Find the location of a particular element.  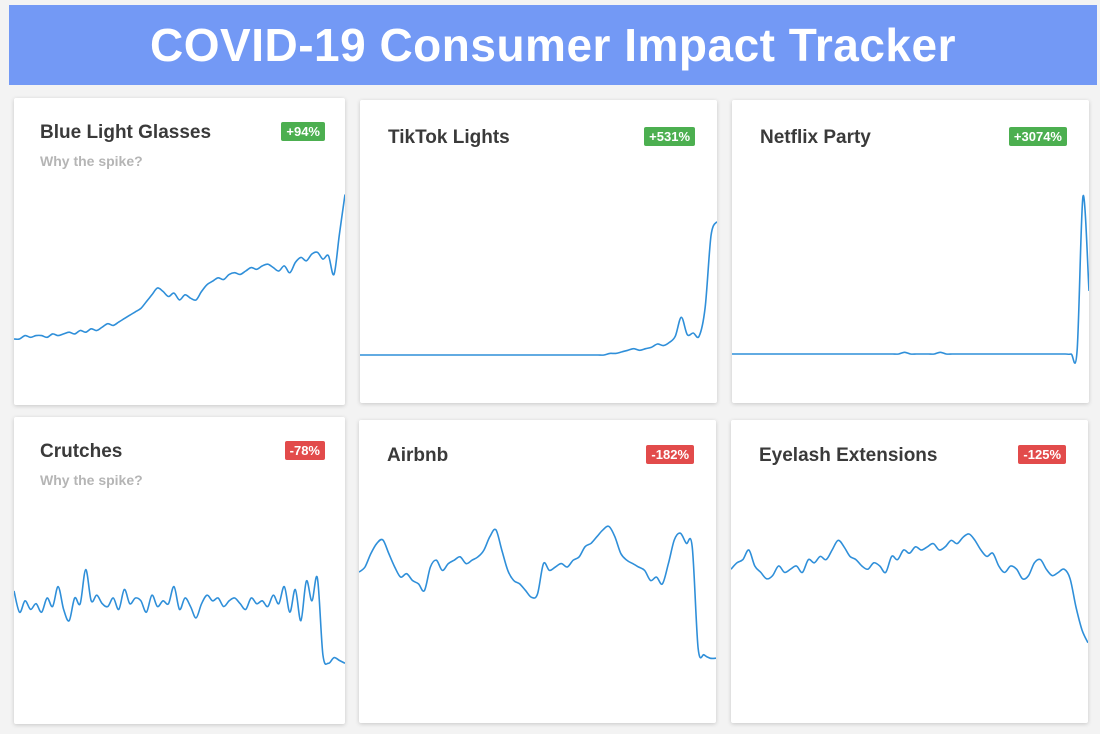

chart-card: Netflix Party +3074% is located at coordinates (910, 251).